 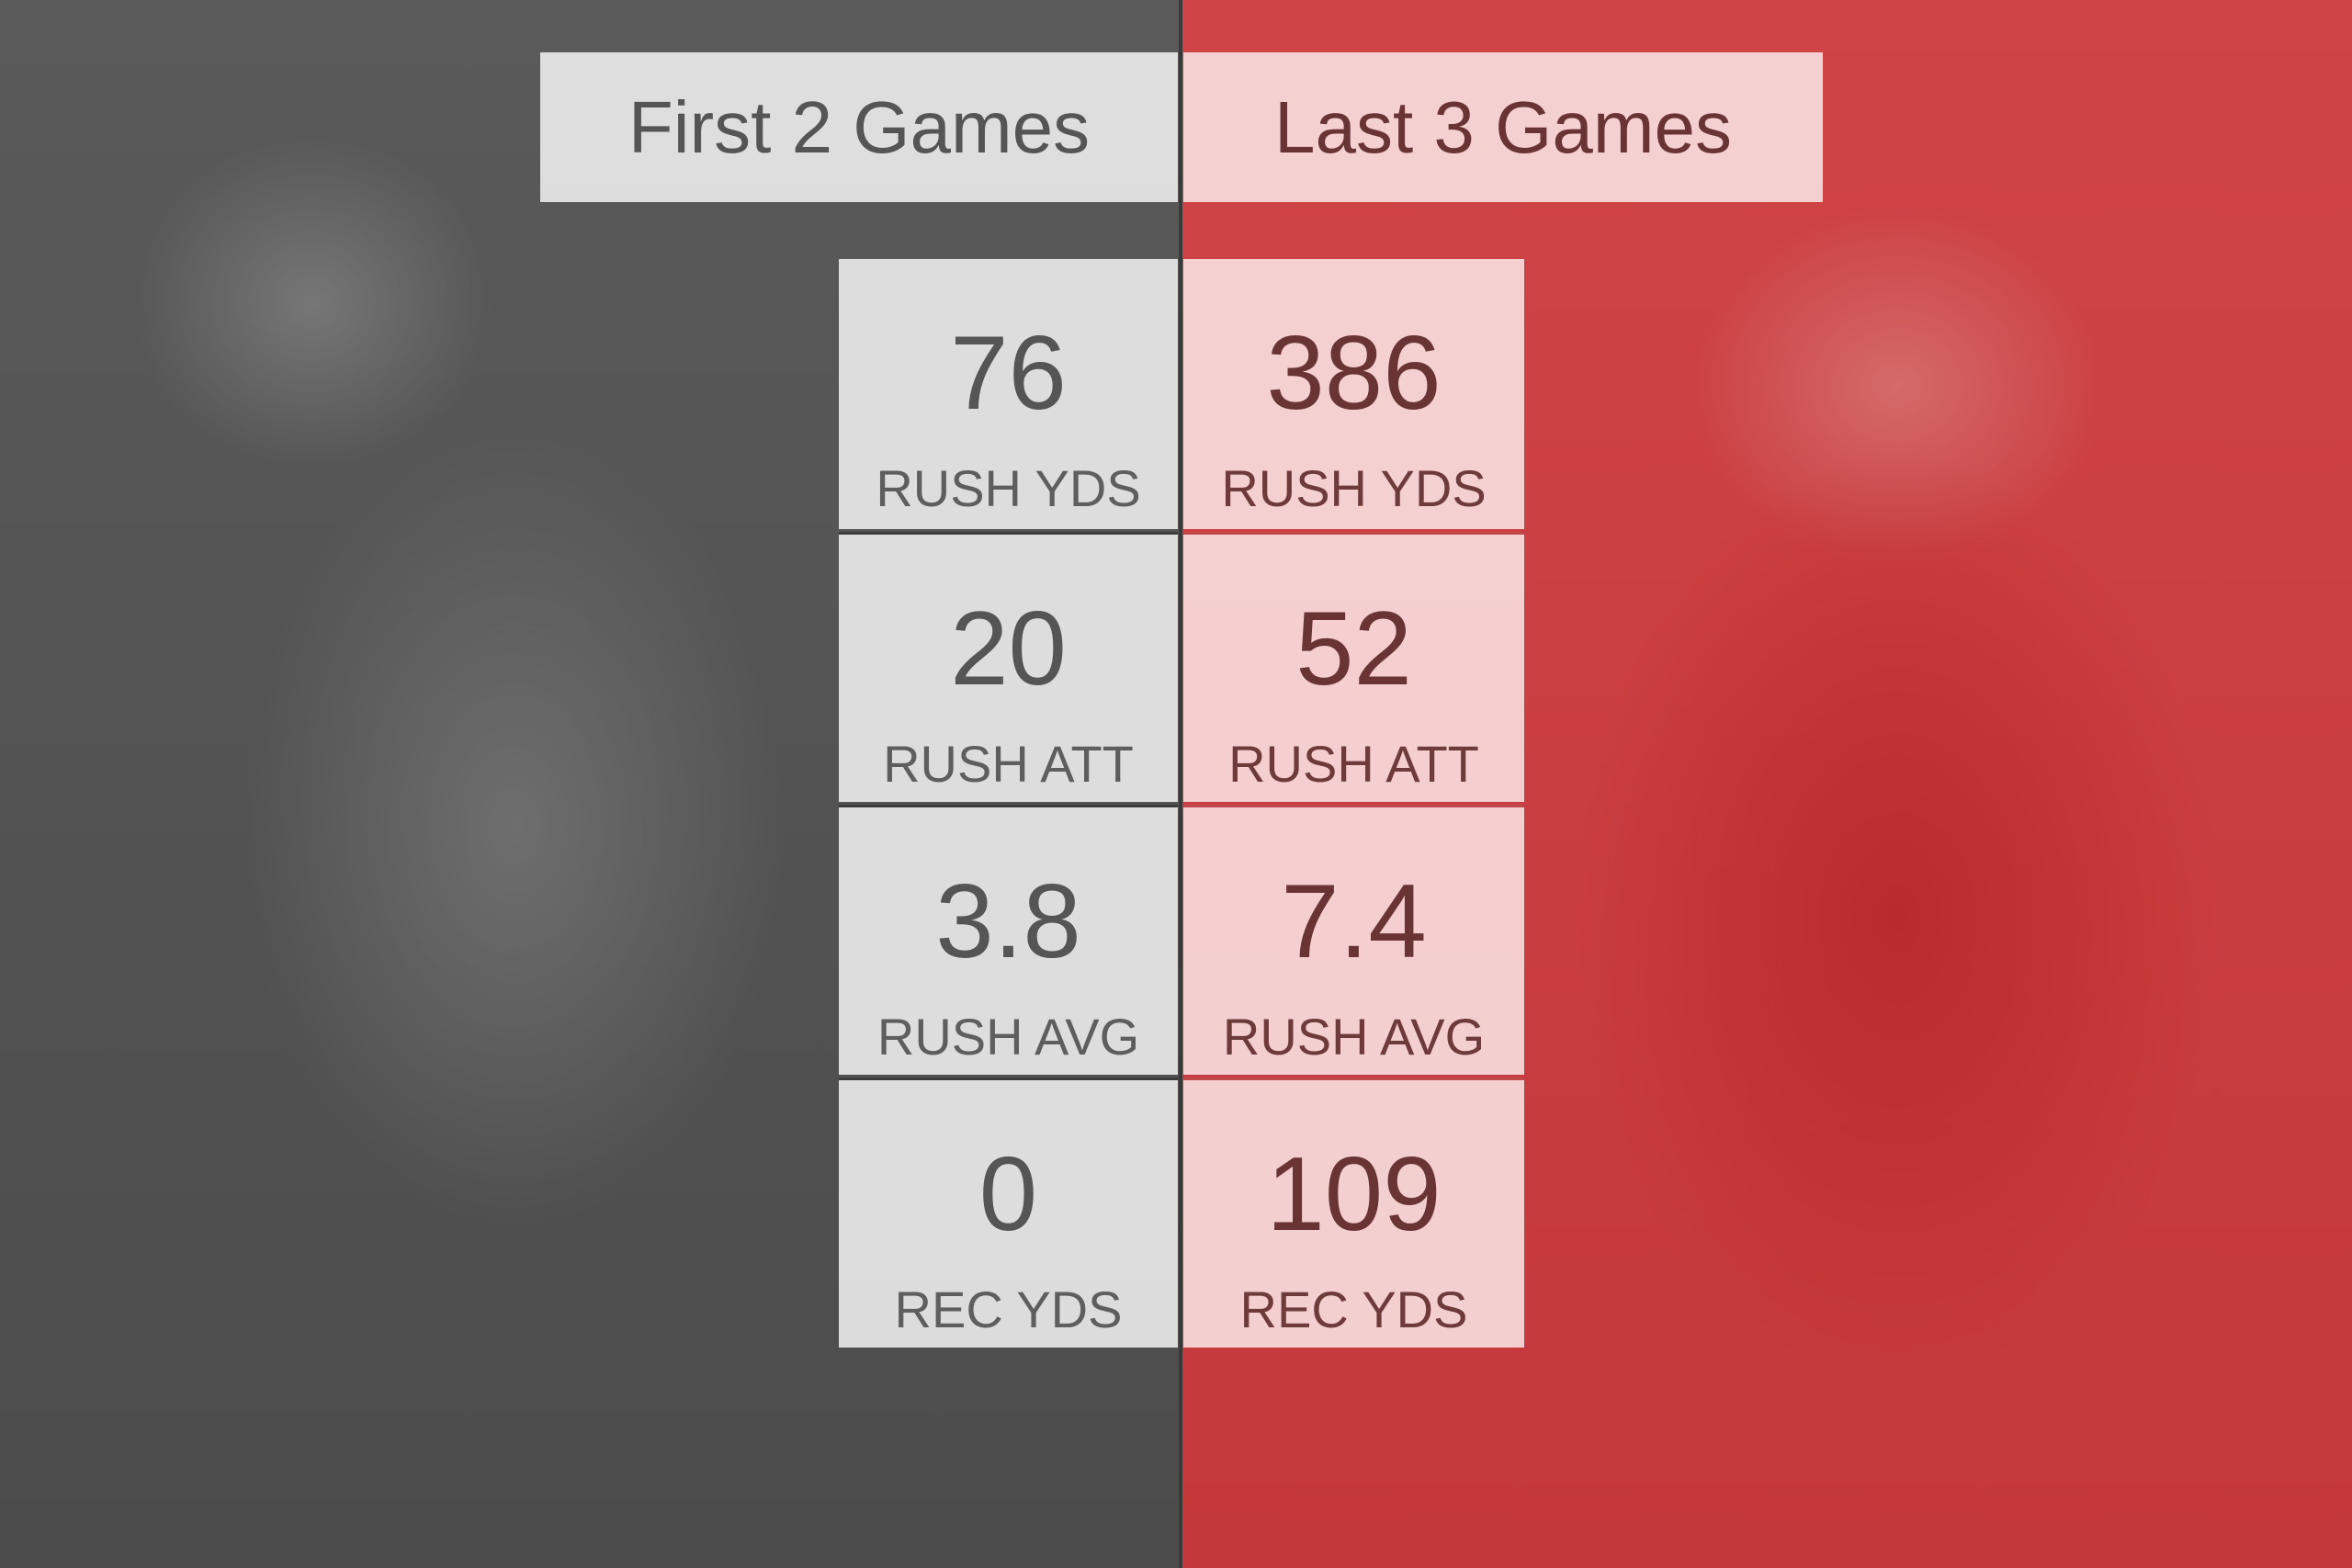 I want to click on stat-value: 52, so click(x=1353, y=649).